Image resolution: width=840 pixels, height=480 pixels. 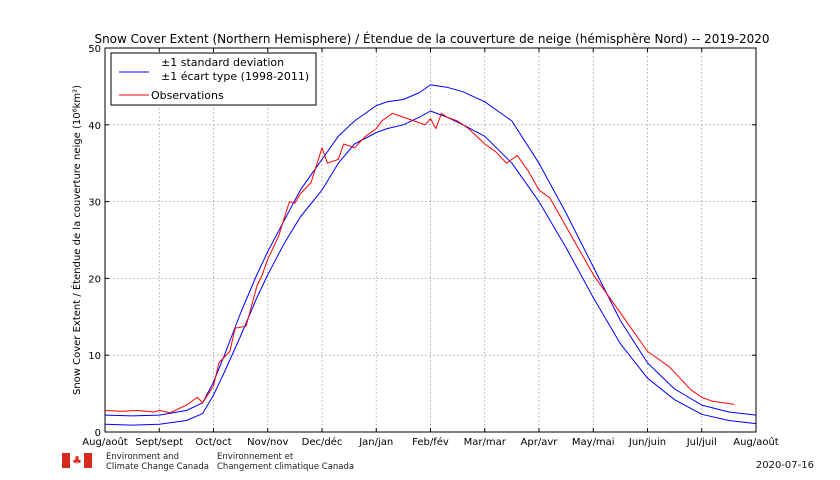 I want to click on publication-date: 2020-07-16, so click(x=784, y=465).